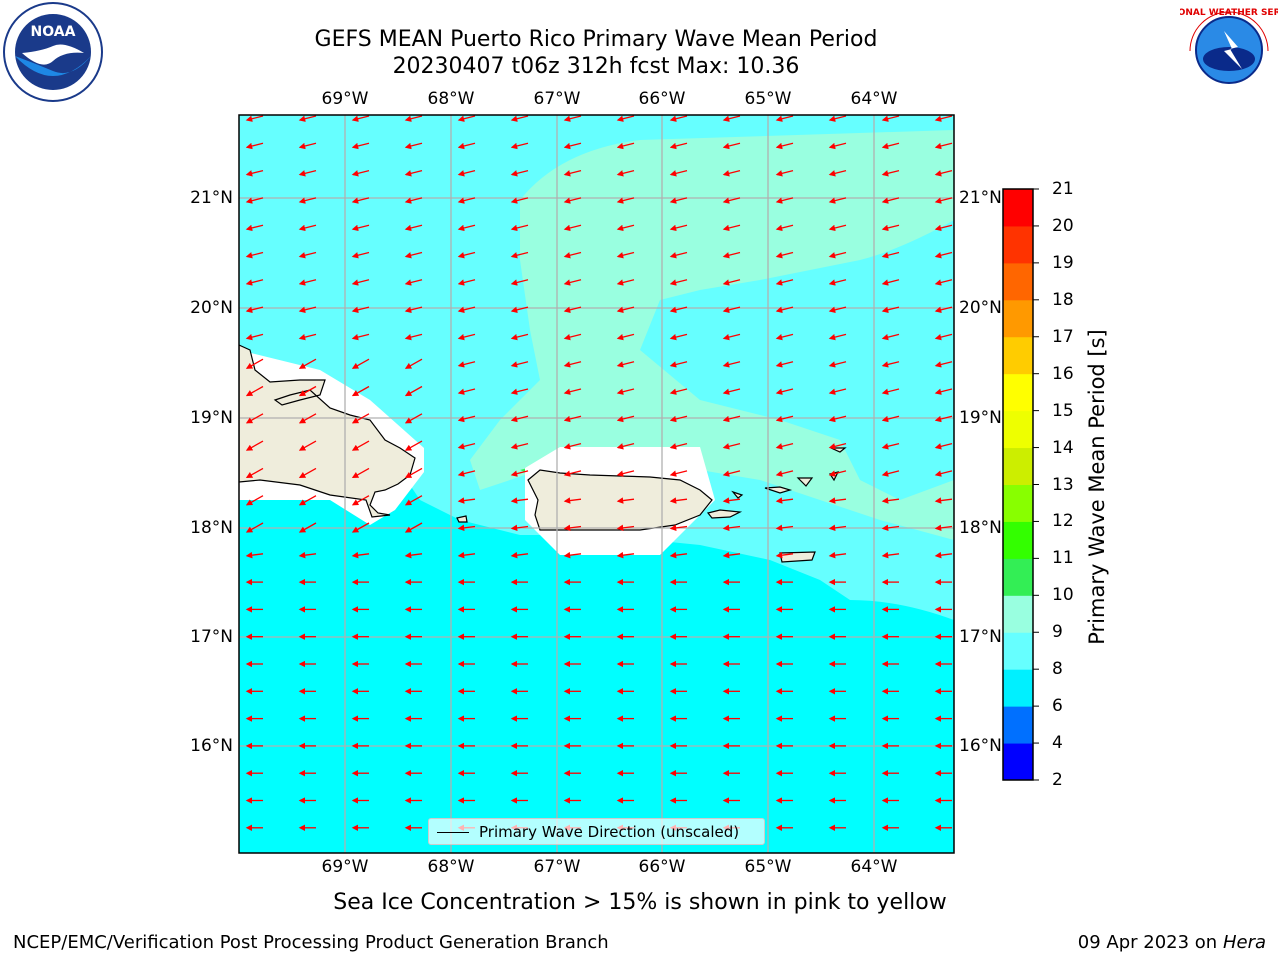 The image size is (1280, 960). I want to click on lat-right-item: 20°N, so click(980, 308).